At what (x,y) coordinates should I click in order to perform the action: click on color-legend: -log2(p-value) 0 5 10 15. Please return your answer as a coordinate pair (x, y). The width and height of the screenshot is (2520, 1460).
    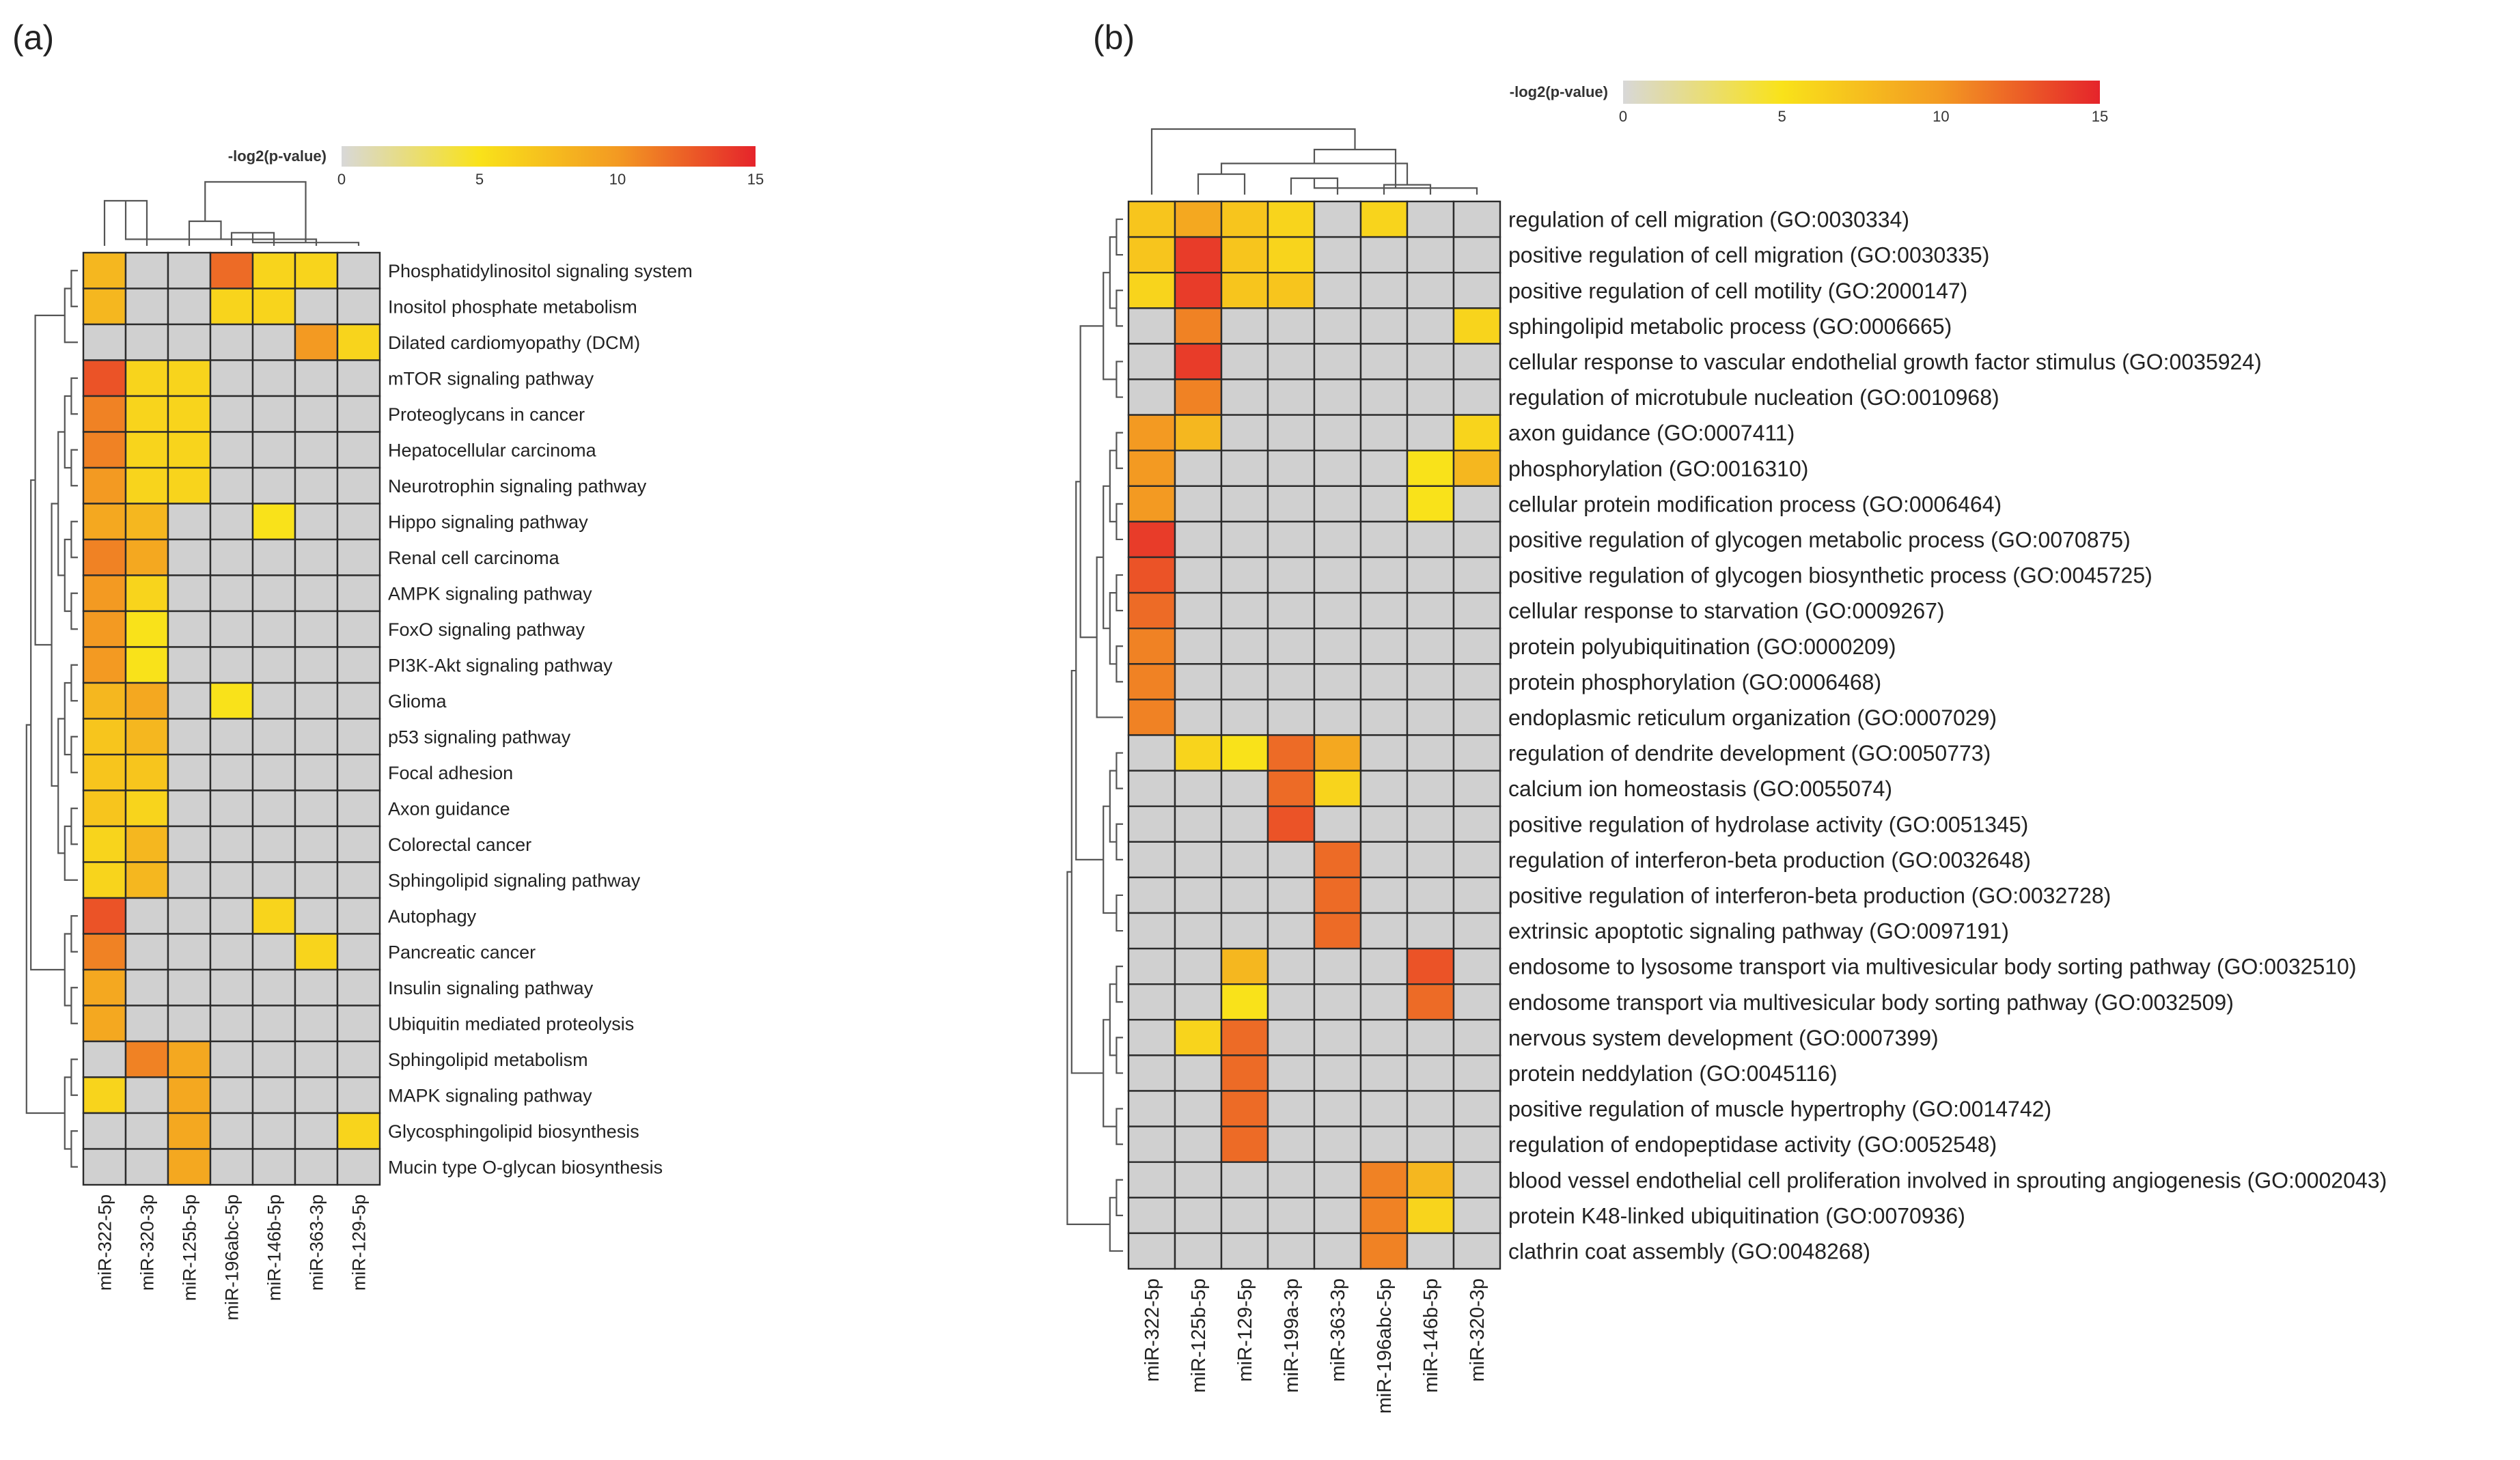
    Looking at the image, I should click on (496, 167).